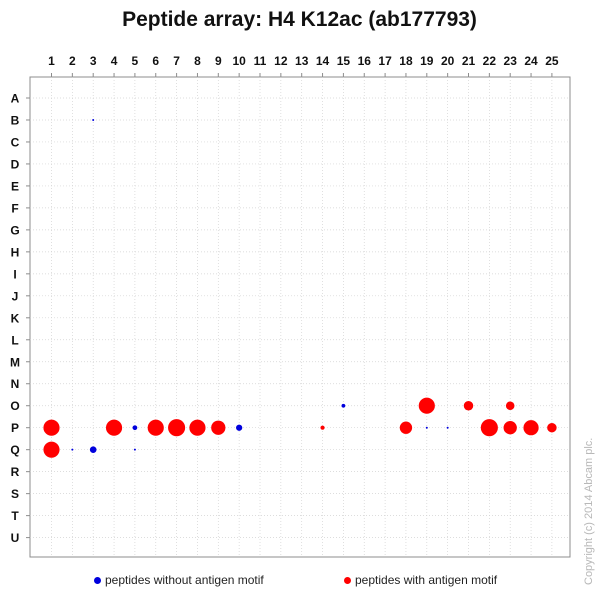 Image resolution: width=599 pixels, height=599 pixels. Describe the element at coordinates (155, 61) in the screenshot. I see `x-tick-label: 6` at that location.